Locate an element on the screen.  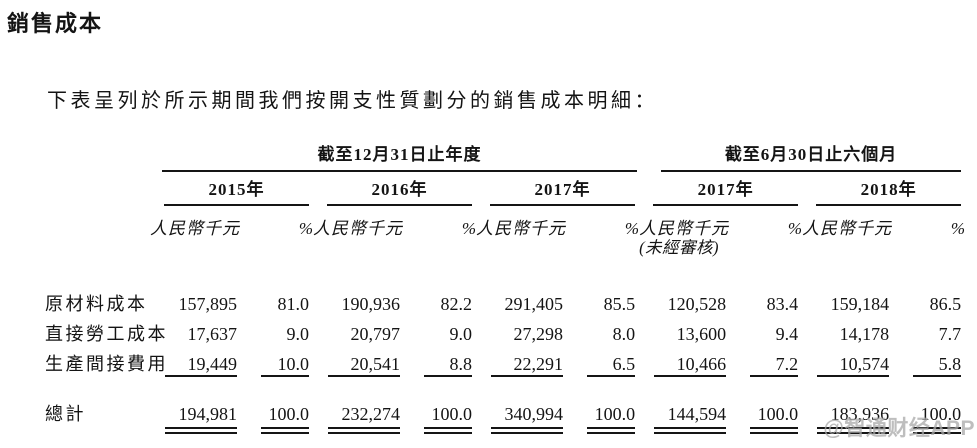
total-double-rule-row is located at coordinates (505, 431).